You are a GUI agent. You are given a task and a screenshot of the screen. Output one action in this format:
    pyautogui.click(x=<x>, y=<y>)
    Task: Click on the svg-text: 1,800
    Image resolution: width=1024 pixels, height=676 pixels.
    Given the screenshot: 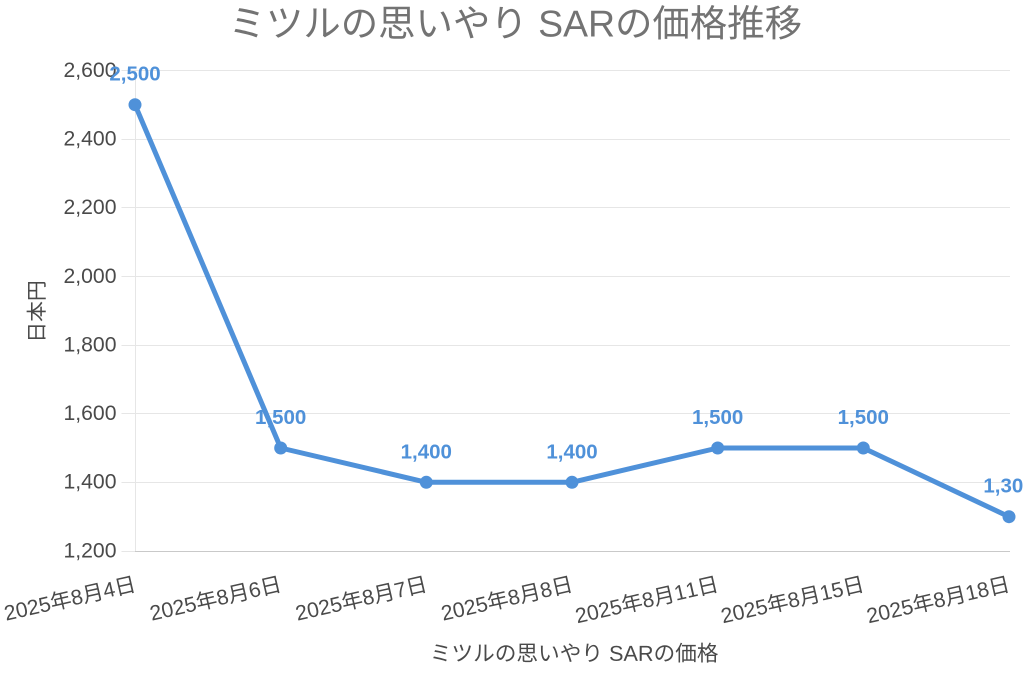 What is the action you would take?
    pyautogui.click(x=89, y=344)
    